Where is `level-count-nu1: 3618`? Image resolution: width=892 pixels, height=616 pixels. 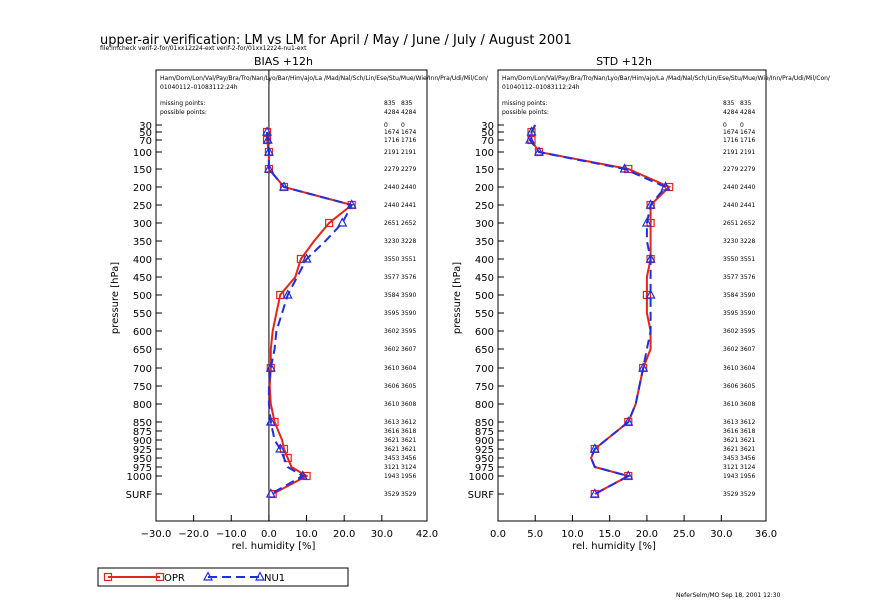 level-count-nu1: 3618 is located at coordinates (408, 431).